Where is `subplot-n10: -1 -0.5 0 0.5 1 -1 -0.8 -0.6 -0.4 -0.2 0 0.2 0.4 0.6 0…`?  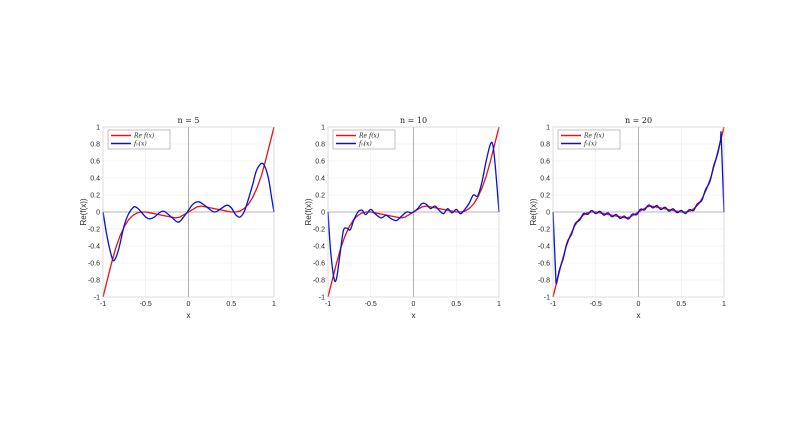 subplot-n10: -1 -0.5 0 0.5 1 -1 -0.8 -0.6 -0.4 -0.2 0 0.2 0.4 0.6 0… is located at coordinates (407, 217).